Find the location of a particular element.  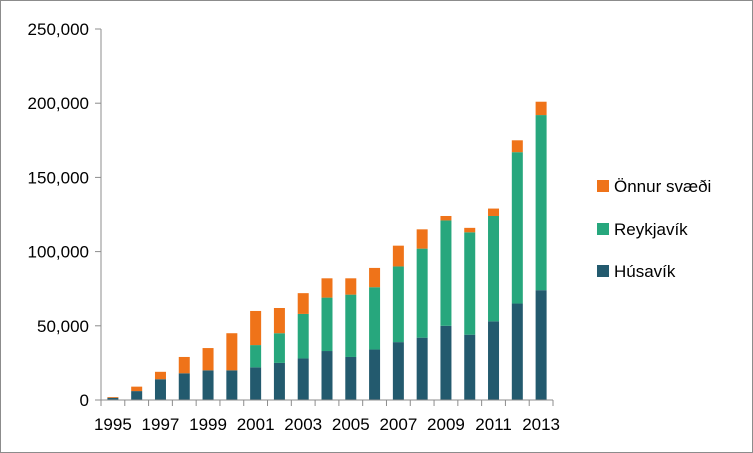

x-tick-label: 2011 is located at coordinates (493, 424).